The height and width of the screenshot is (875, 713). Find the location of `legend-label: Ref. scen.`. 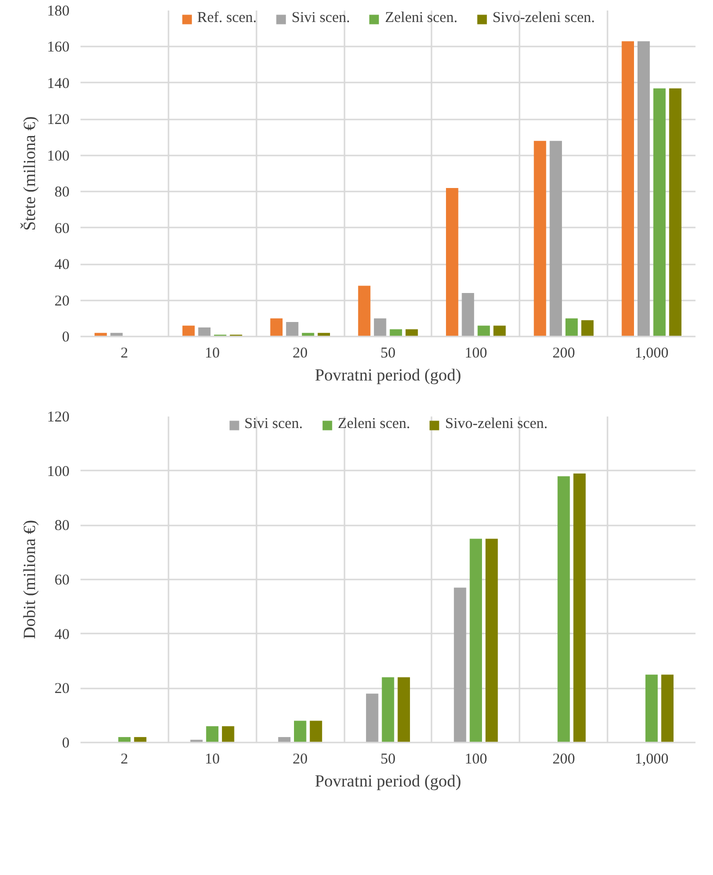

legend-label: Ref. scen. is located at coordinates (227, 18).